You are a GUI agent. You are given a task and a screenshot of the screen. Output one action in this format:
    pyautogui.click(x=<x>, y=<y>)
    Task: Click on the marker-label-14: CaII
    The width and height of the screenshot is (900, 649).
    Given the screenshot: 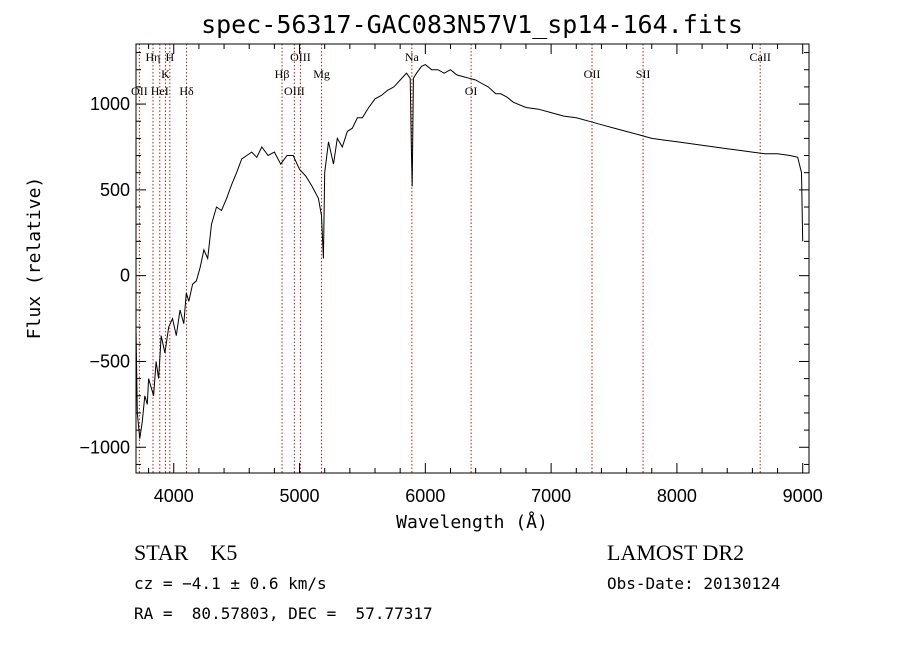 What is the action you would take?
    pyautogui.click(x=760, y=57)
    